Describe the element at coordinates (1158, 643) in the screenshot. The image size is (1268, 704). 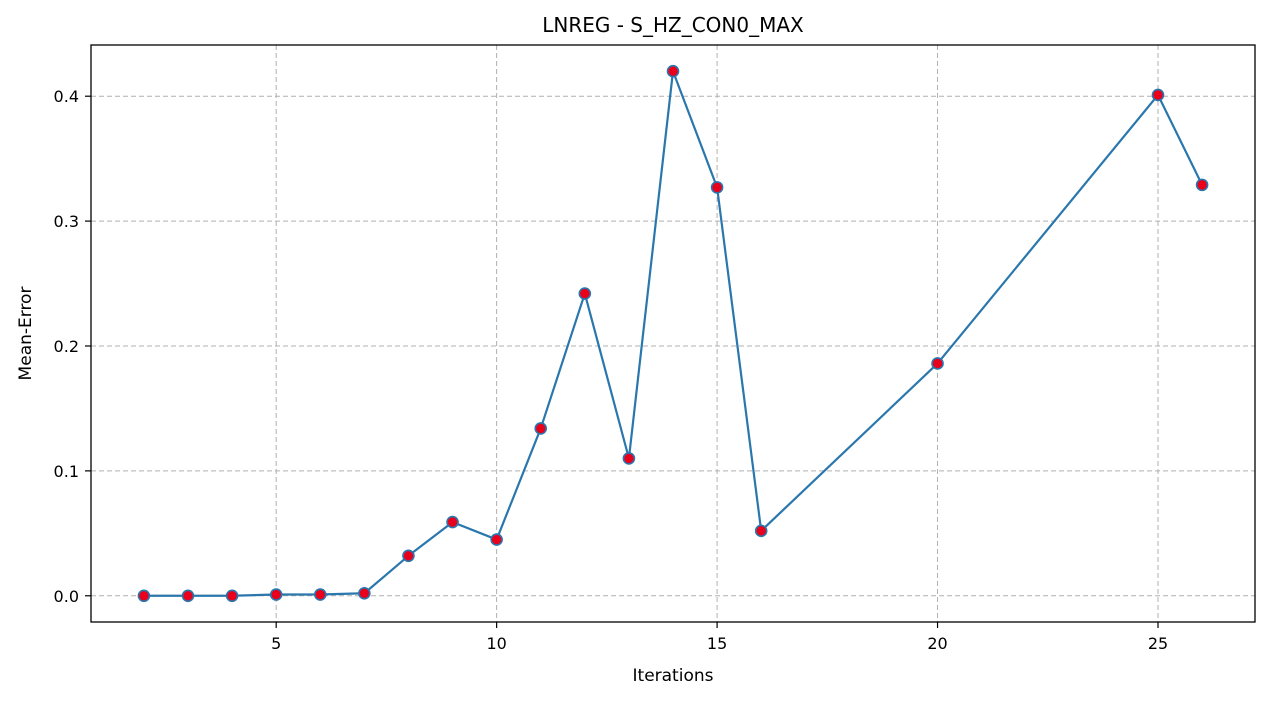
I see `x-tick-label: 25` at that location.